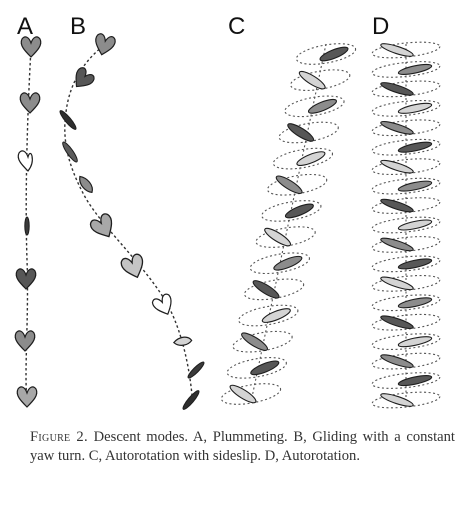 Image resolution: width=475 pixels, height=512 pixels. Describe the element at coordinates (28, 210) in the screenshot. I see `panel-a-plummeting: A` at that location.